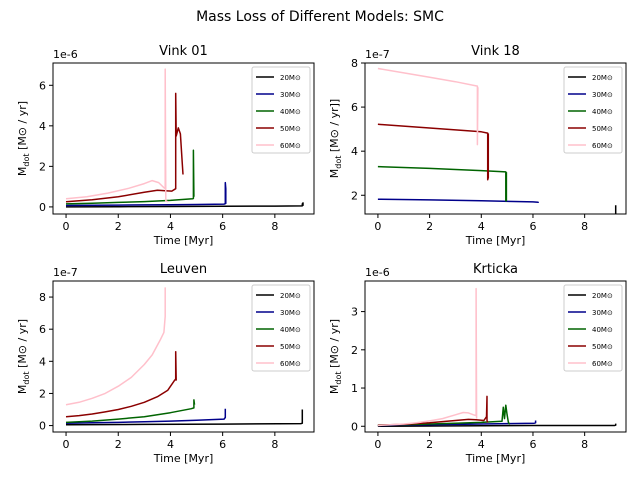 This screenshot has width=640, height=480. I want to click on chart-title: Vink 01, so click(183, 51).